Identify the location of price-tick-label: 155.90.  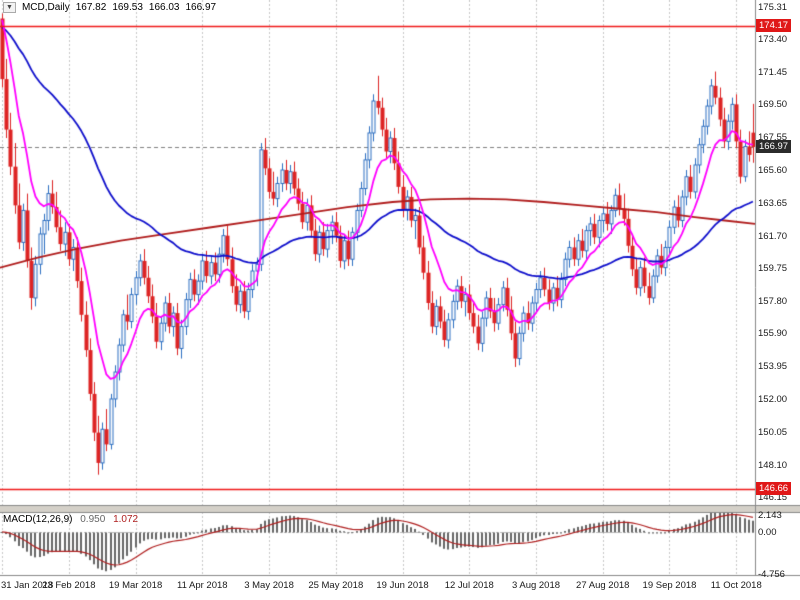
(773, 334).